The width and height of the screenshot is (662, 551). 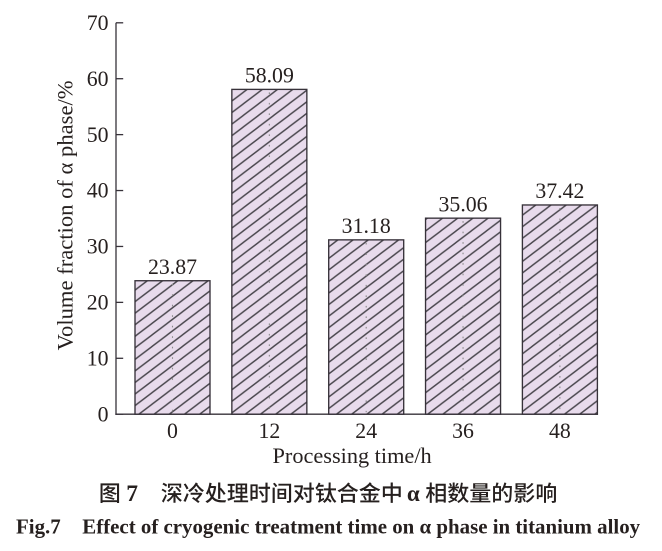 What do you see at coordinates (98, 247) in the screenshot?
I see `svg-text: 30` at bounding box center [98, 247].